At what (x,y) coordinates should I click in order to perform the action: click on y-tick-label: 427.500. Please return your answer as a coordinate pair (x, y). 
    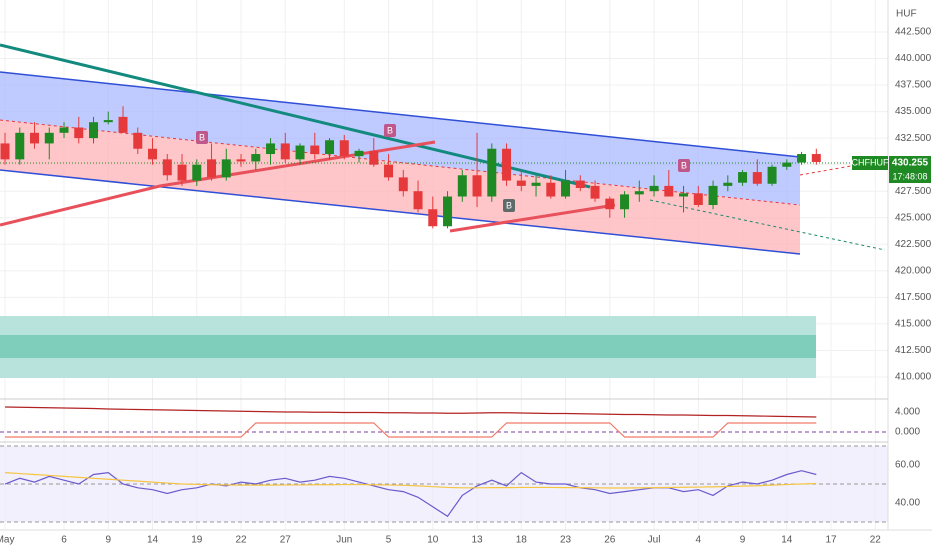
    Looking at the image, I should click on (913, 191).